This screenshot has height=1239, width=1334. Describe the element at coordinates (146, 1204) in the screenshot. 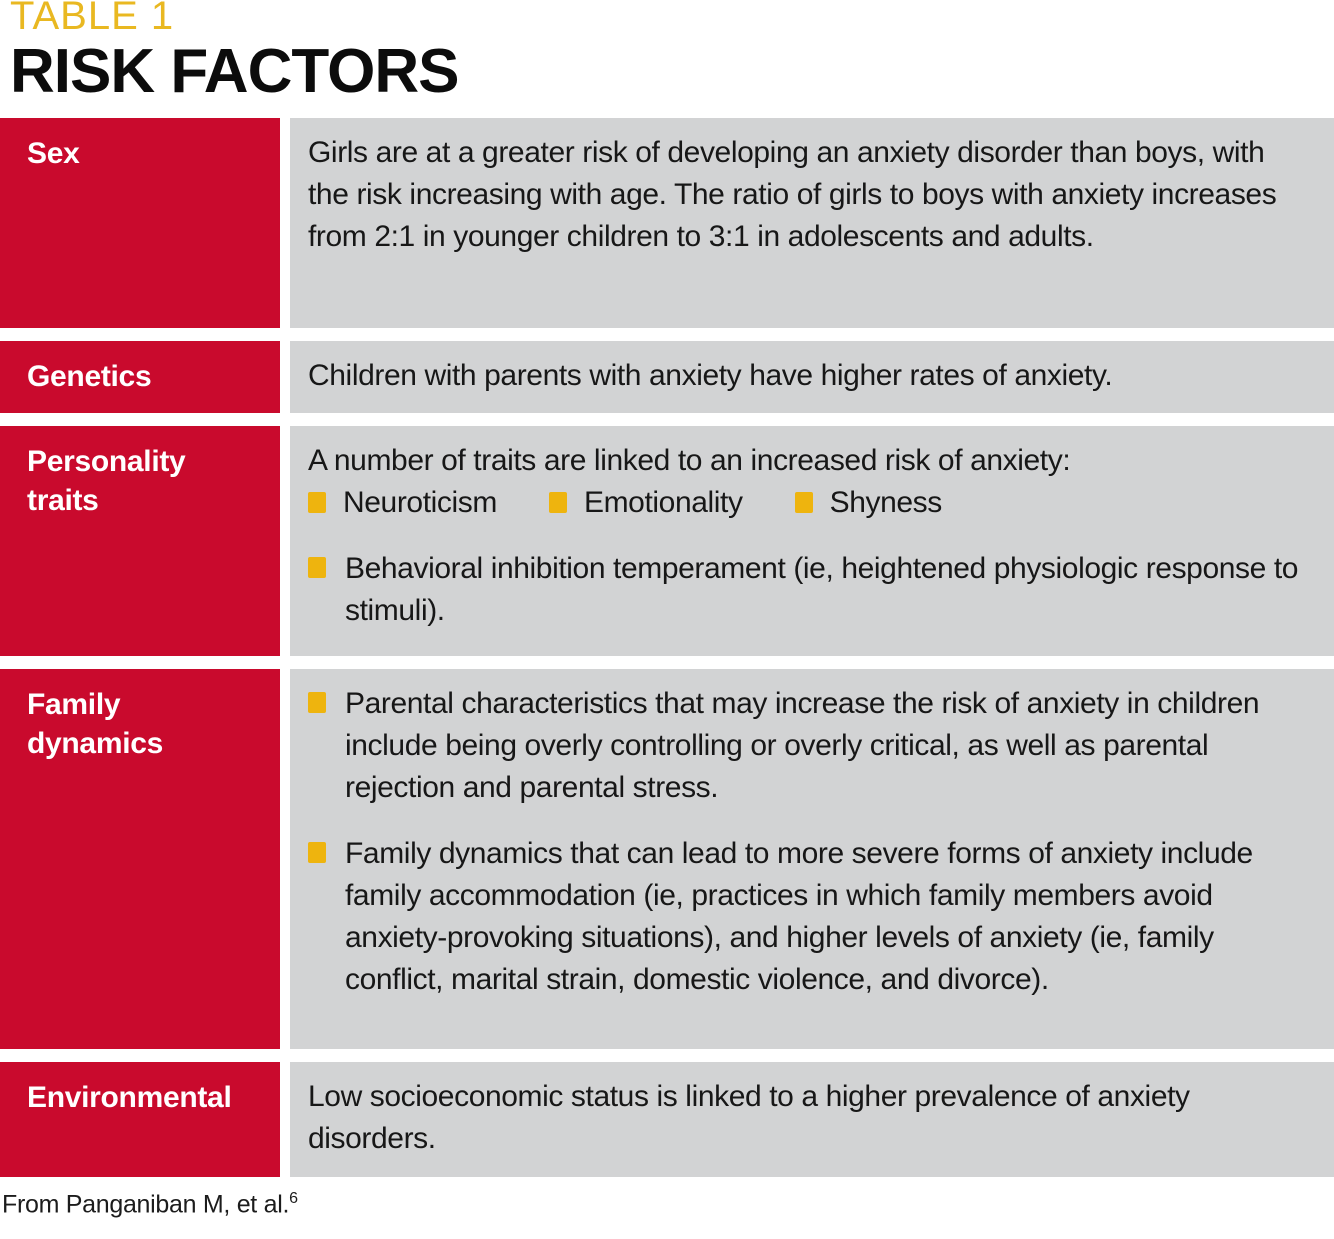

I see `citation-text: From Panganiban M, et al.` at that location.